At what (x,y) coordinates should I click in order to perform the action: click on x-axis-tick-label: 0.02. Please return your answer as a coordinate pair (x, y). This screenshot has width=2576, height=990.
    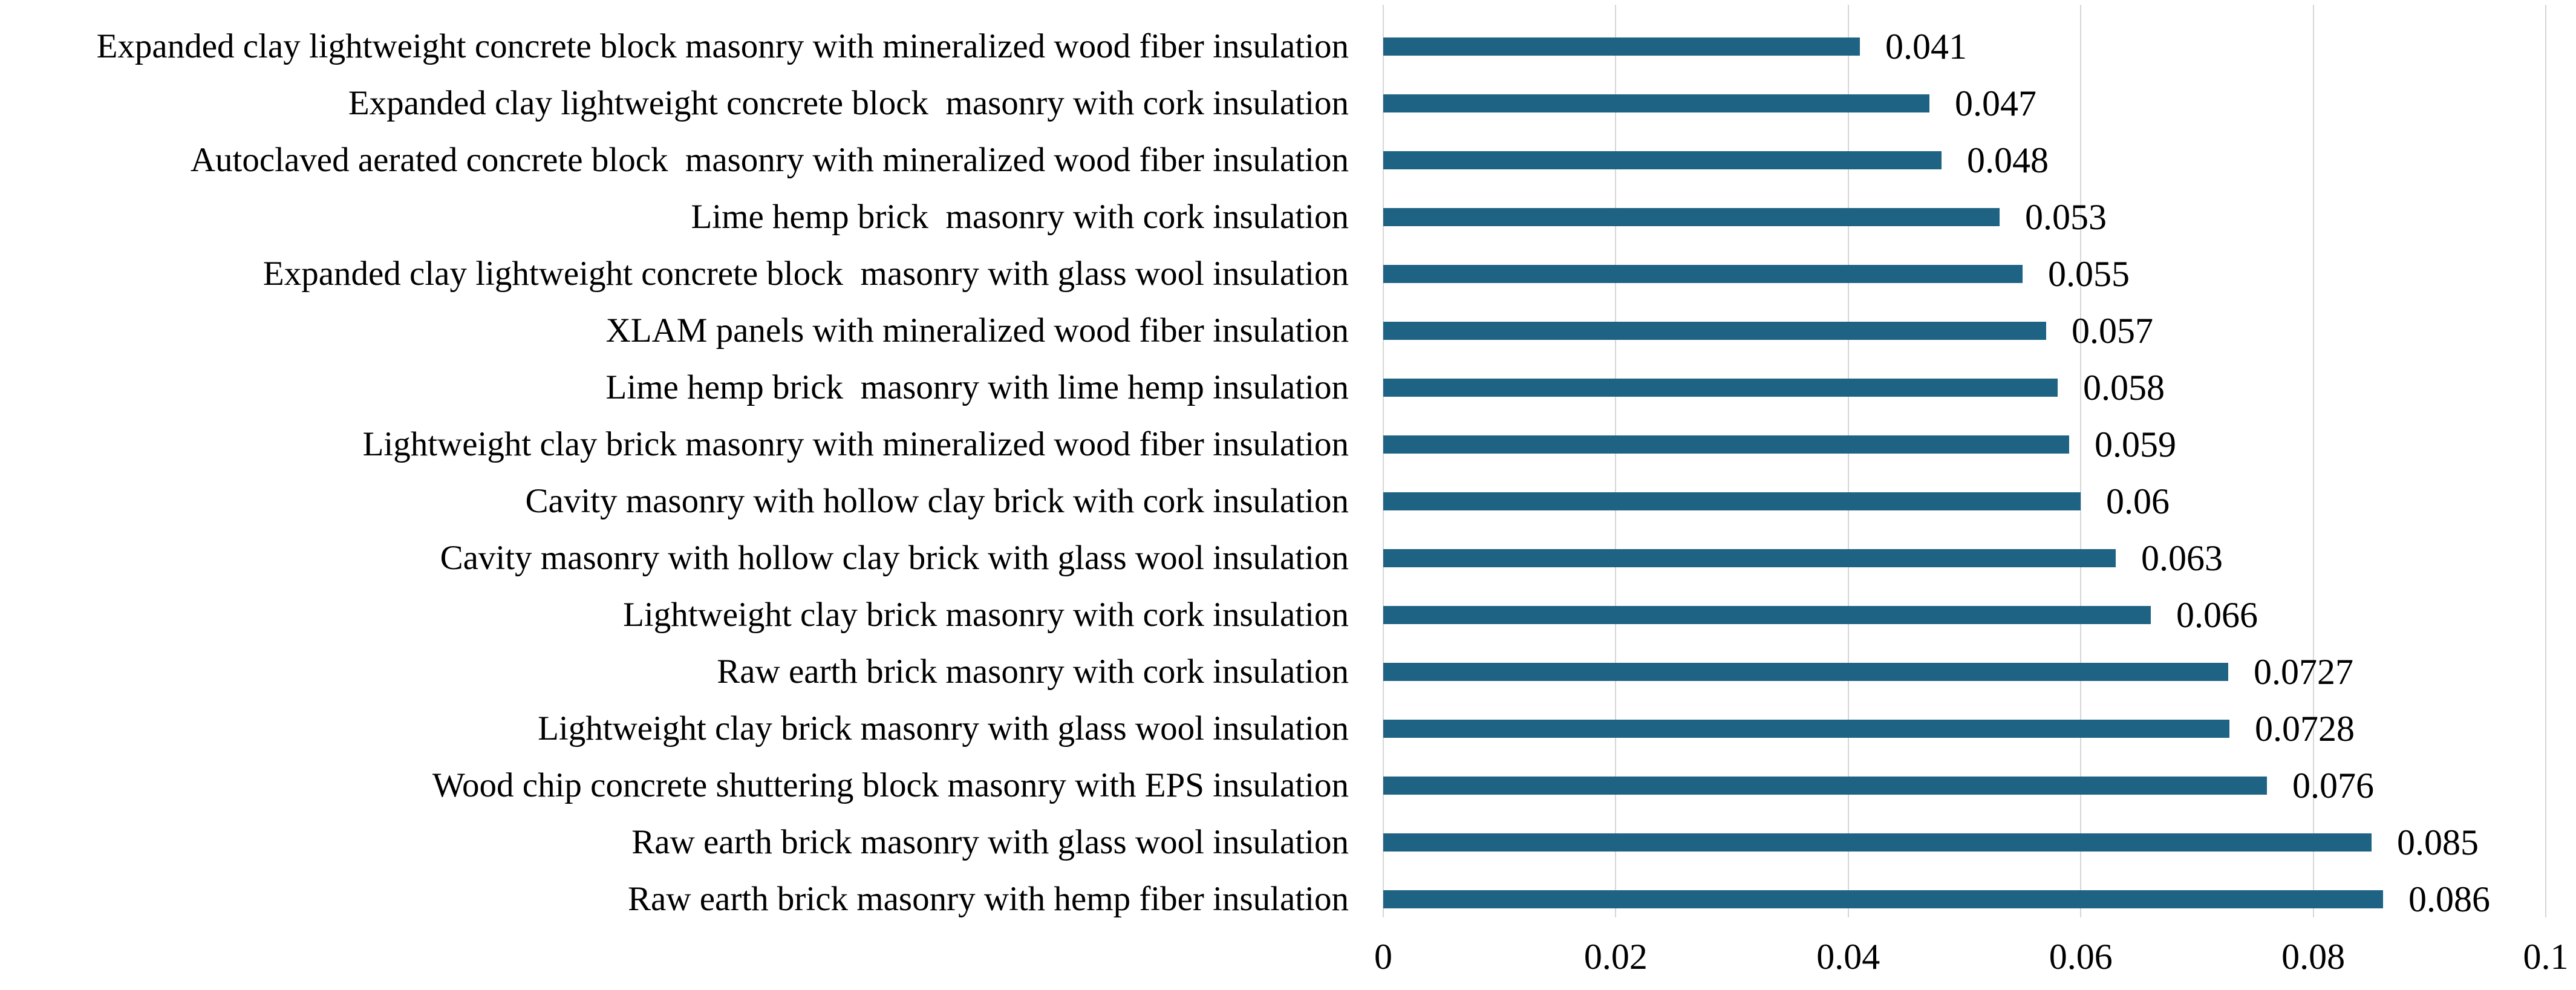
    Looking at the image, I should click on (1615, 957).